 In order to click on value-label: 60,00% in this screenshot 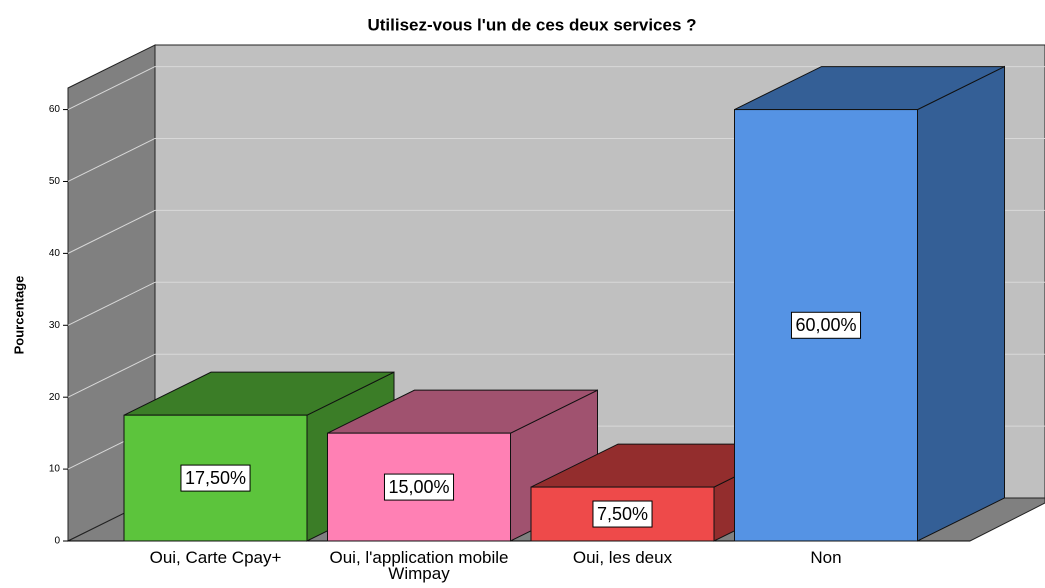, I will do `click(825, 325)`.